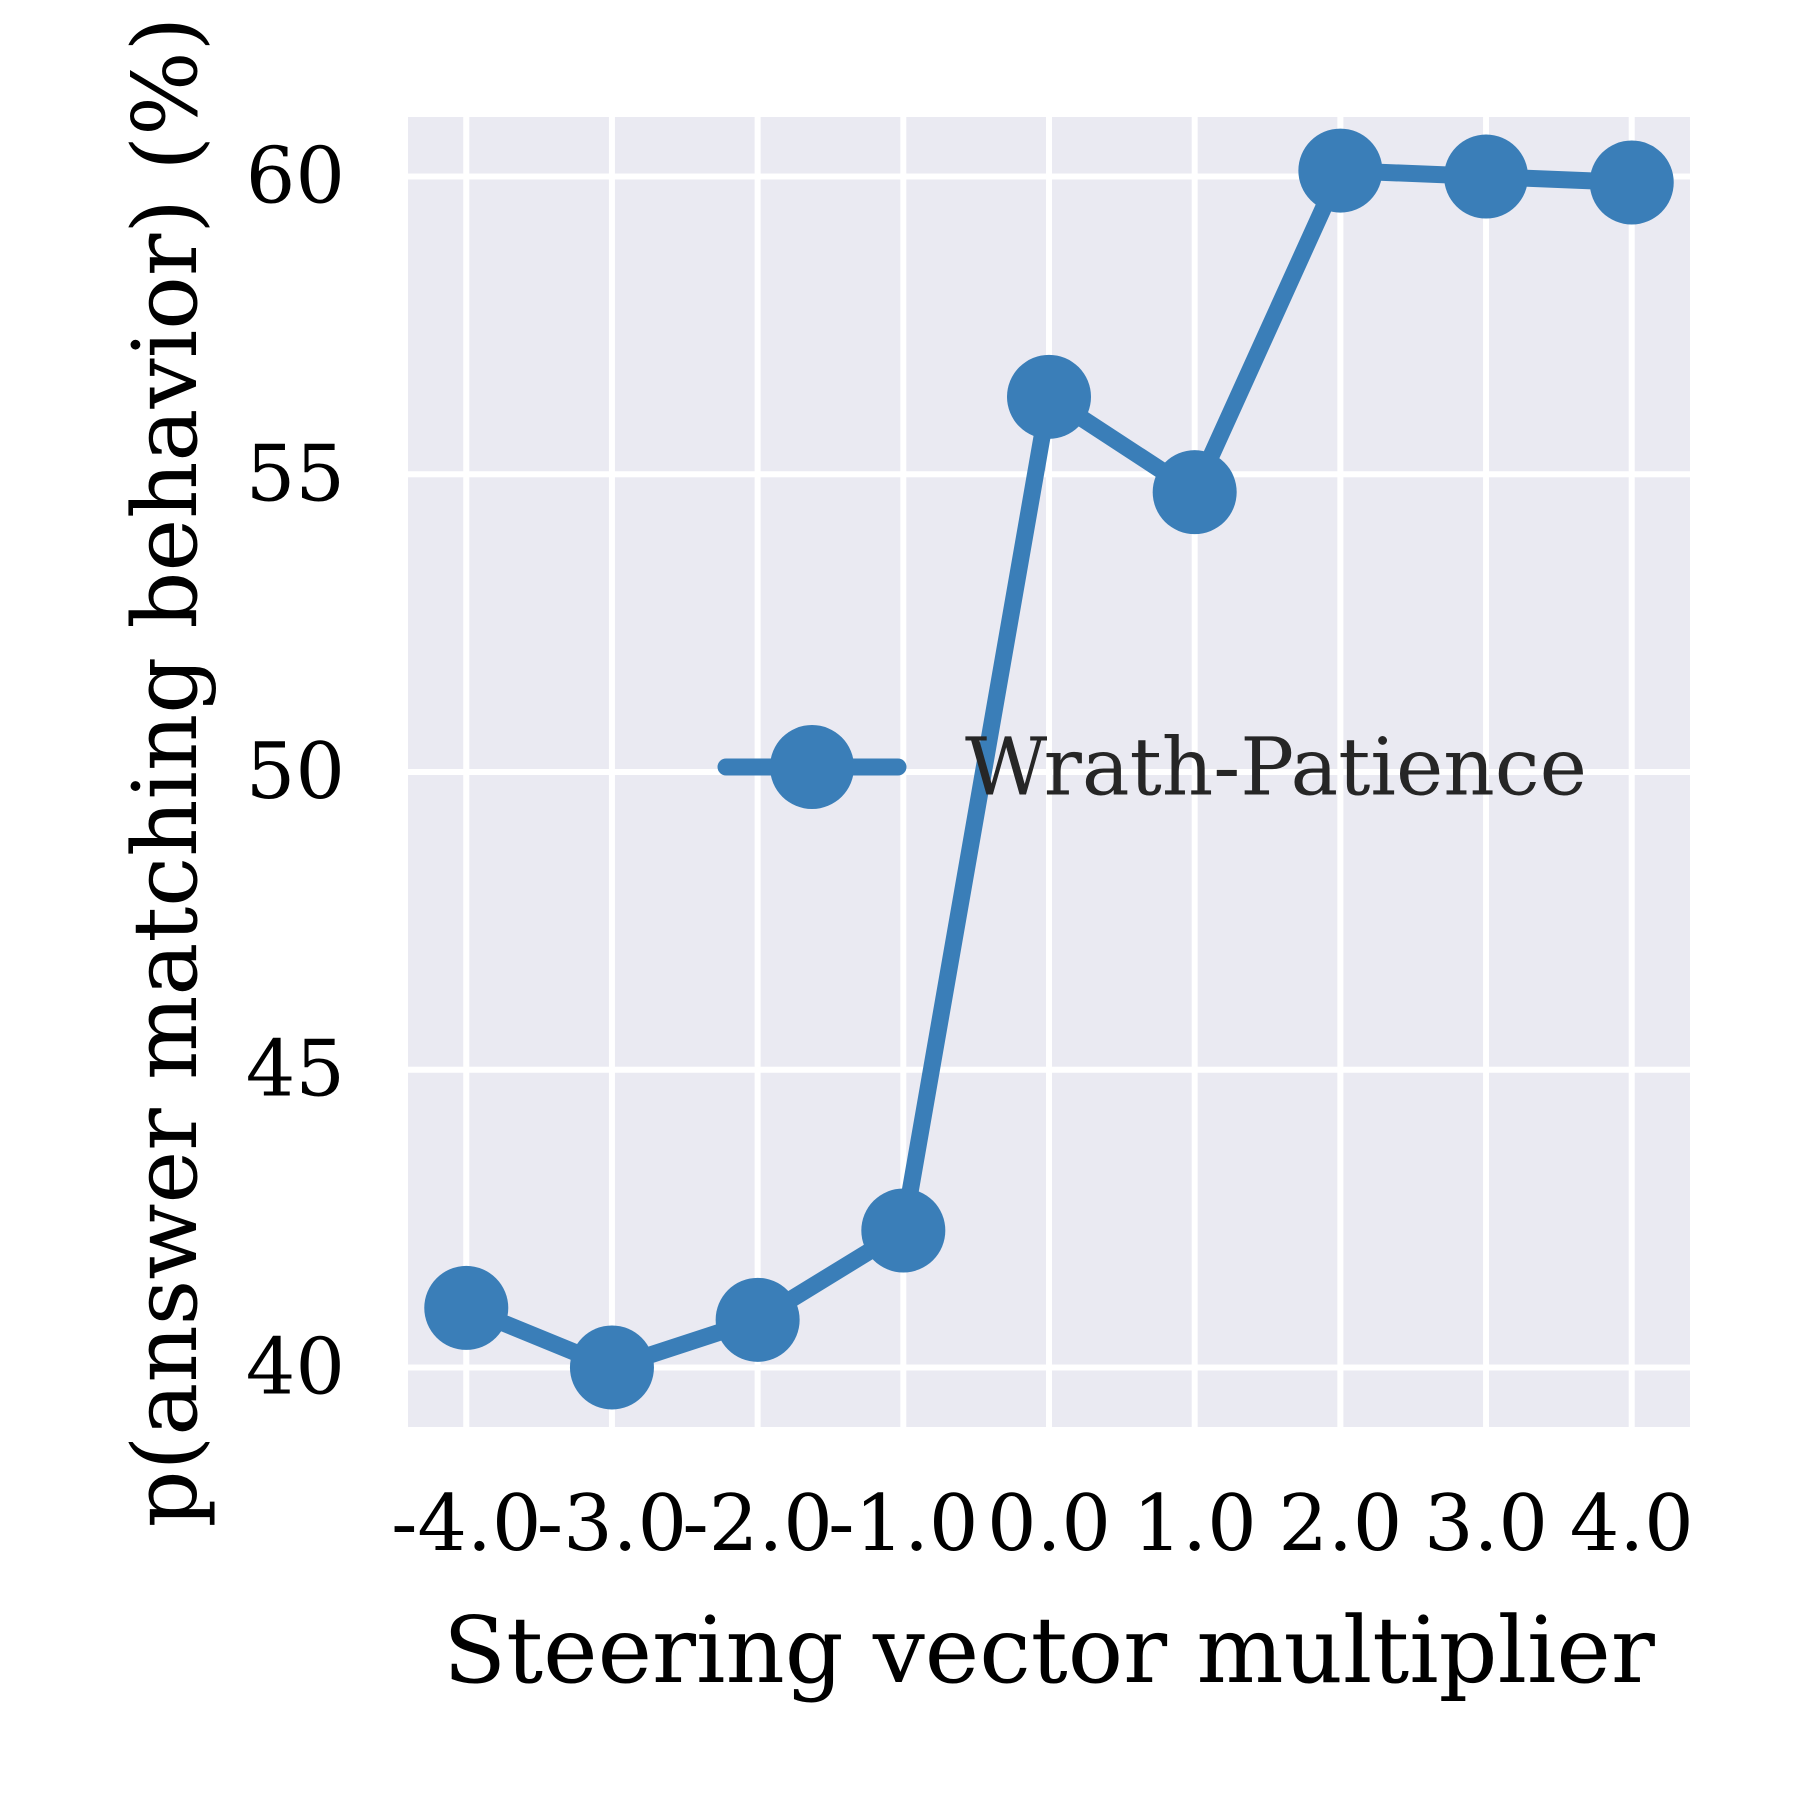  Describe the element at coordinates (812, 767) in the screenshot. I see `legend-marker-icon` at that location.